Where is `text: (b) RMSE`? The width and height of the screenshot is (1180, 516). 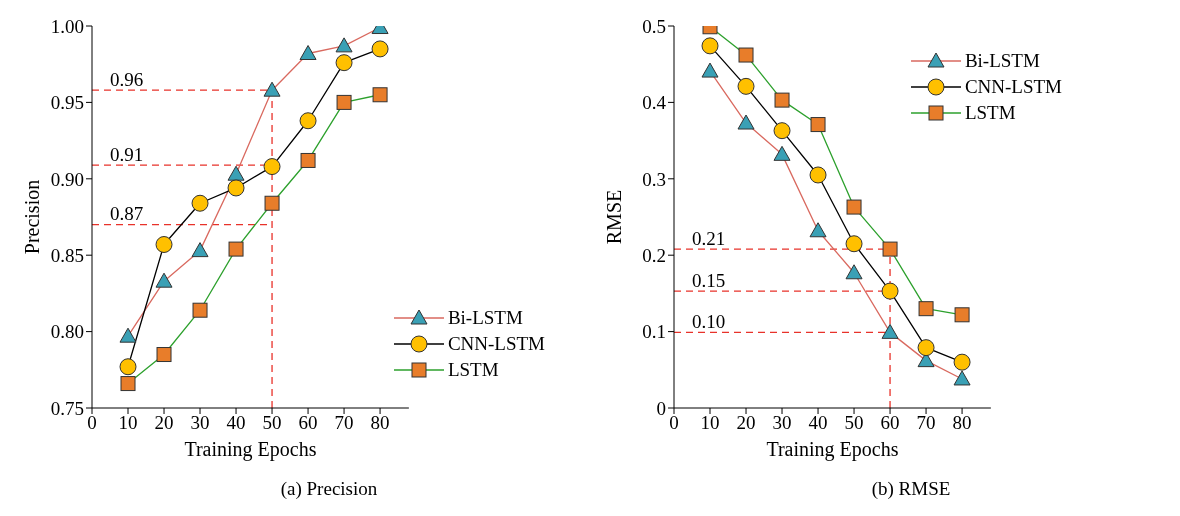
text: (b) RMSE is located at coordinates (911, 489).